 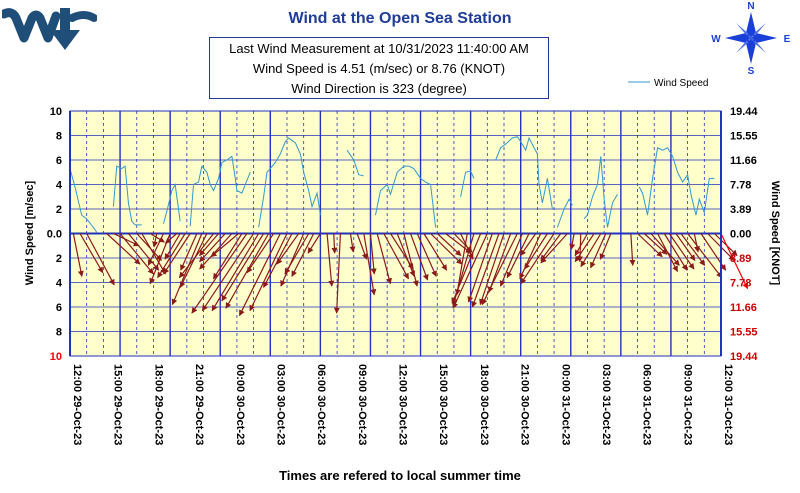 I want to click on compass-rose-icon: N S E W, so click(x=751, y=39).